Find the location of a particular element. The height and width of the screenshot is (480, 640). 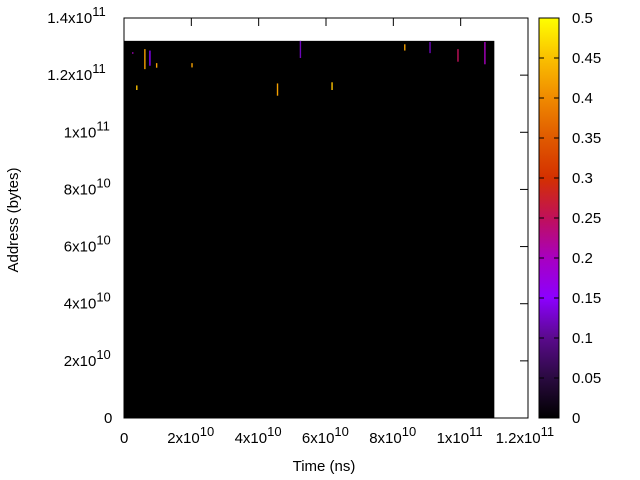

y-tick-label: 1x10¹¹ is located at coordinates (87, 129).